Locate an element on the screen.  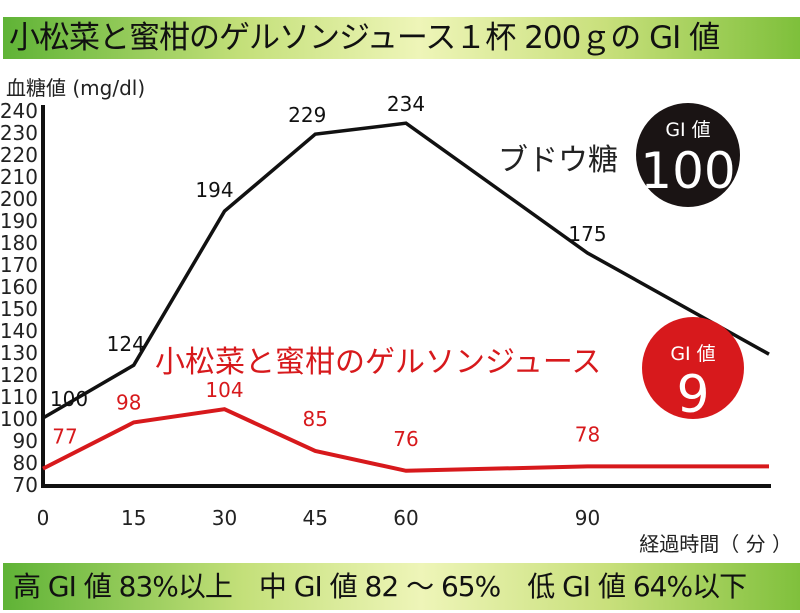
y-tick-label: 190 is located at coordinates (19, 221).